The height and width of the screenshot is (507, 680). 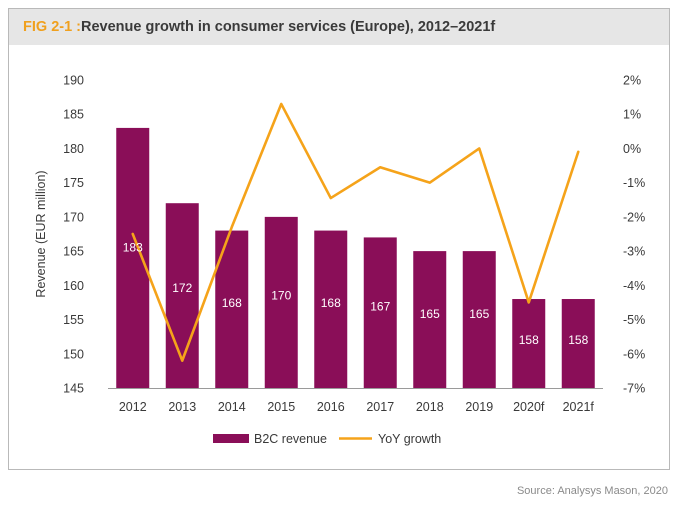 I want to click on y-tick-label: 185, so click(x=73, y=115).